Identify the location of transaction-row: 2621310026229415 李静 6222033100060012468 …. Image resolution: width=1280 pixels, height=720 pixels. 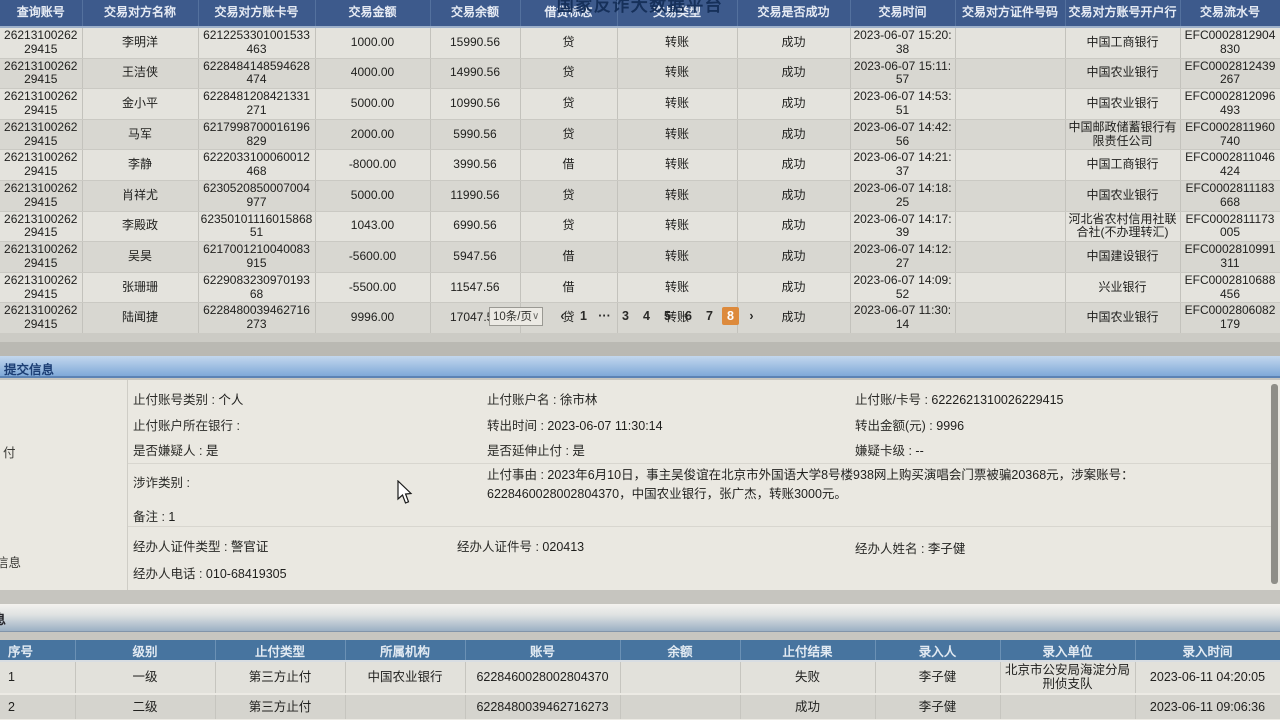
(640, 165).